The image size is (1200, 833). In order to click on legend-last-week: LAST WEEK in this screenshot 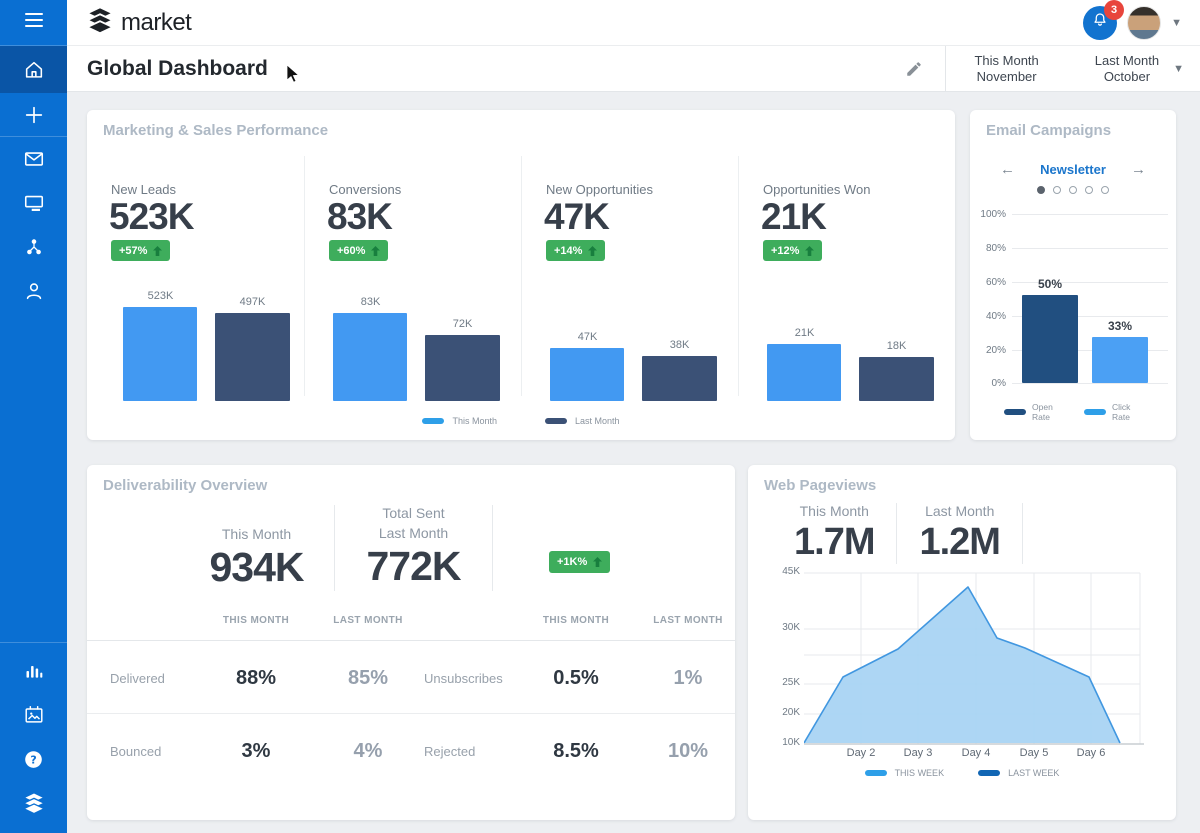, I will do `click(1018, 773)`.